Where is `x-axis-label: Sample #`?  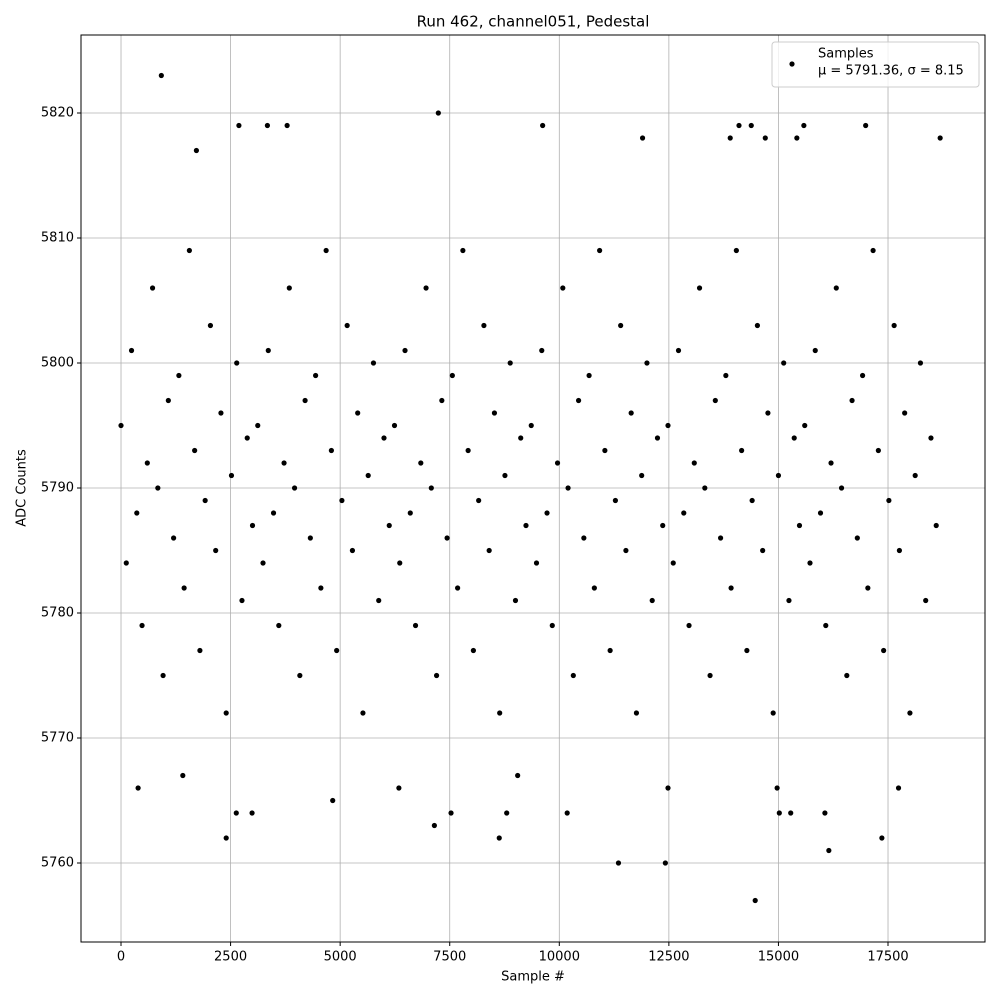
x-axis-label: Sample # is located at coordinates (533, 977).